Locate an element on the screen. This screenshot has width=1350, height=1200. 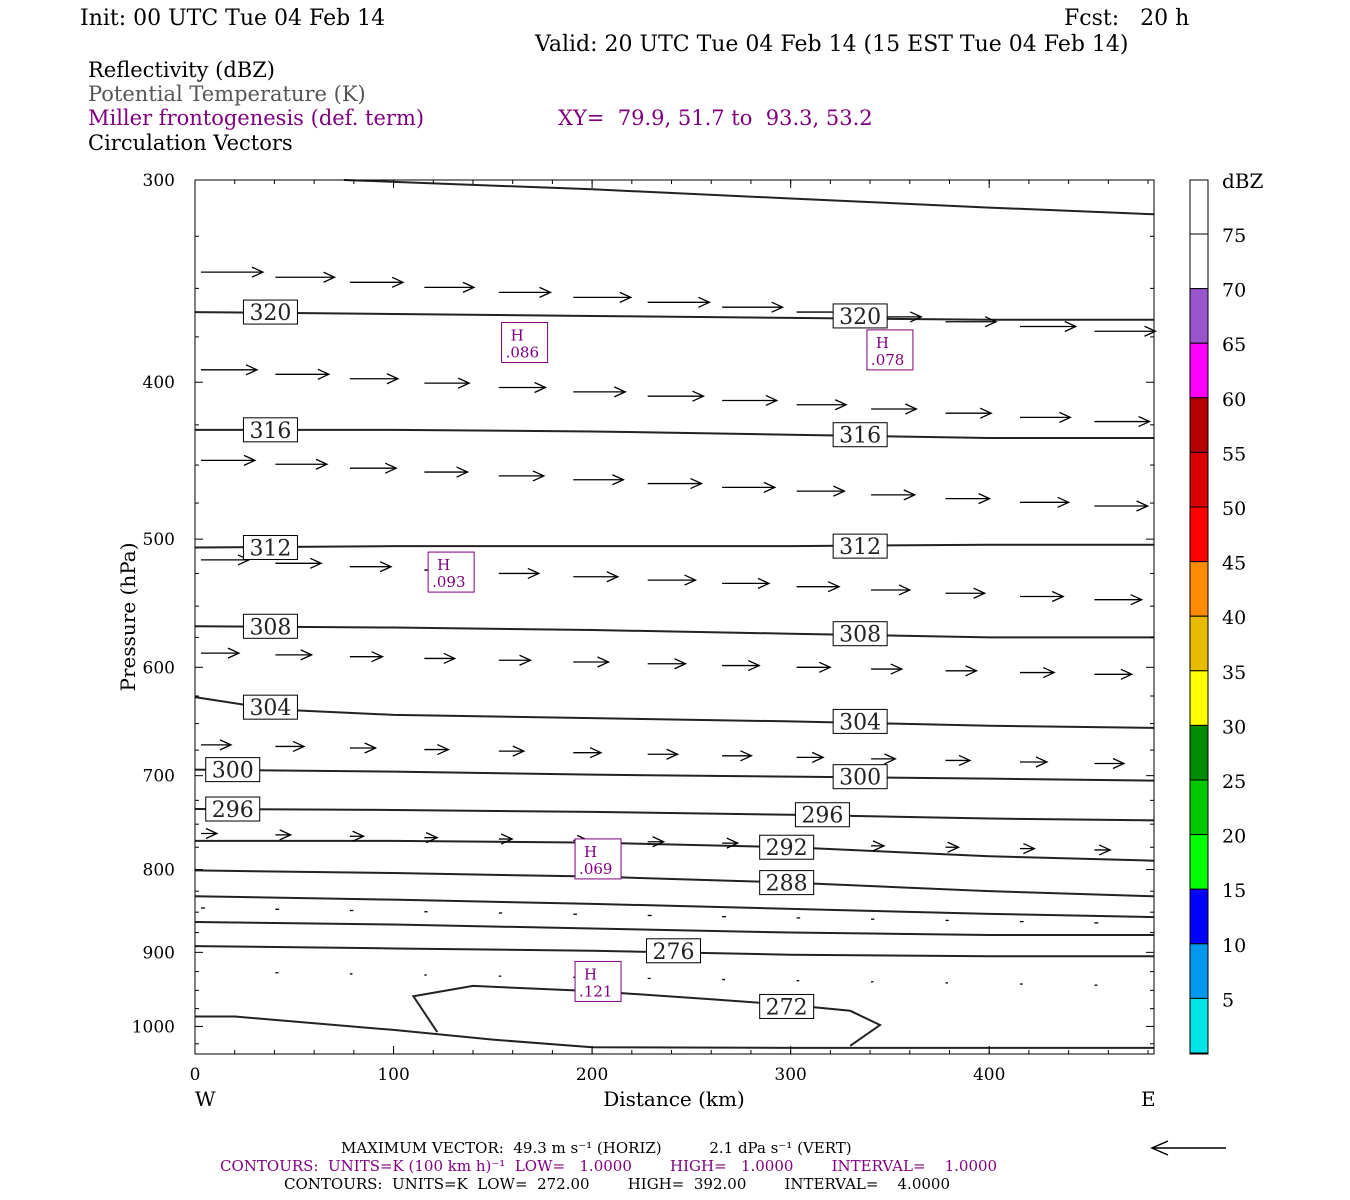
colorbar-label: 75 is located at coordinates (1234, 236).